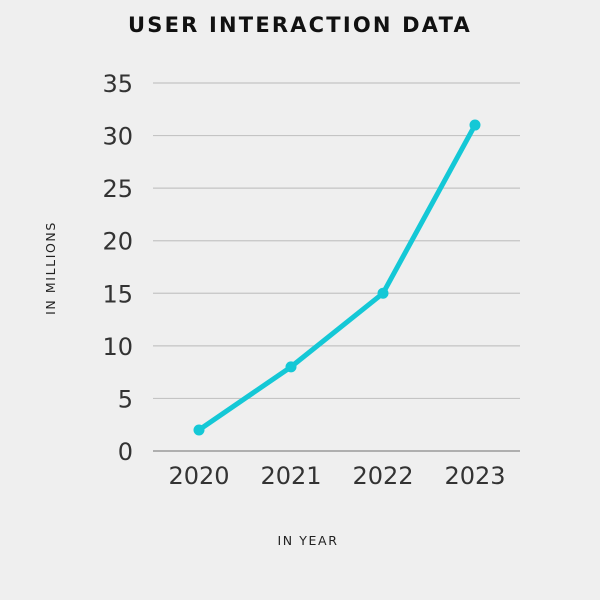 This screenshot has width=600, height=600. Describe the element at coordinates (125, 399) in the screenshot. I see `y-tick-label: 5` at that location.